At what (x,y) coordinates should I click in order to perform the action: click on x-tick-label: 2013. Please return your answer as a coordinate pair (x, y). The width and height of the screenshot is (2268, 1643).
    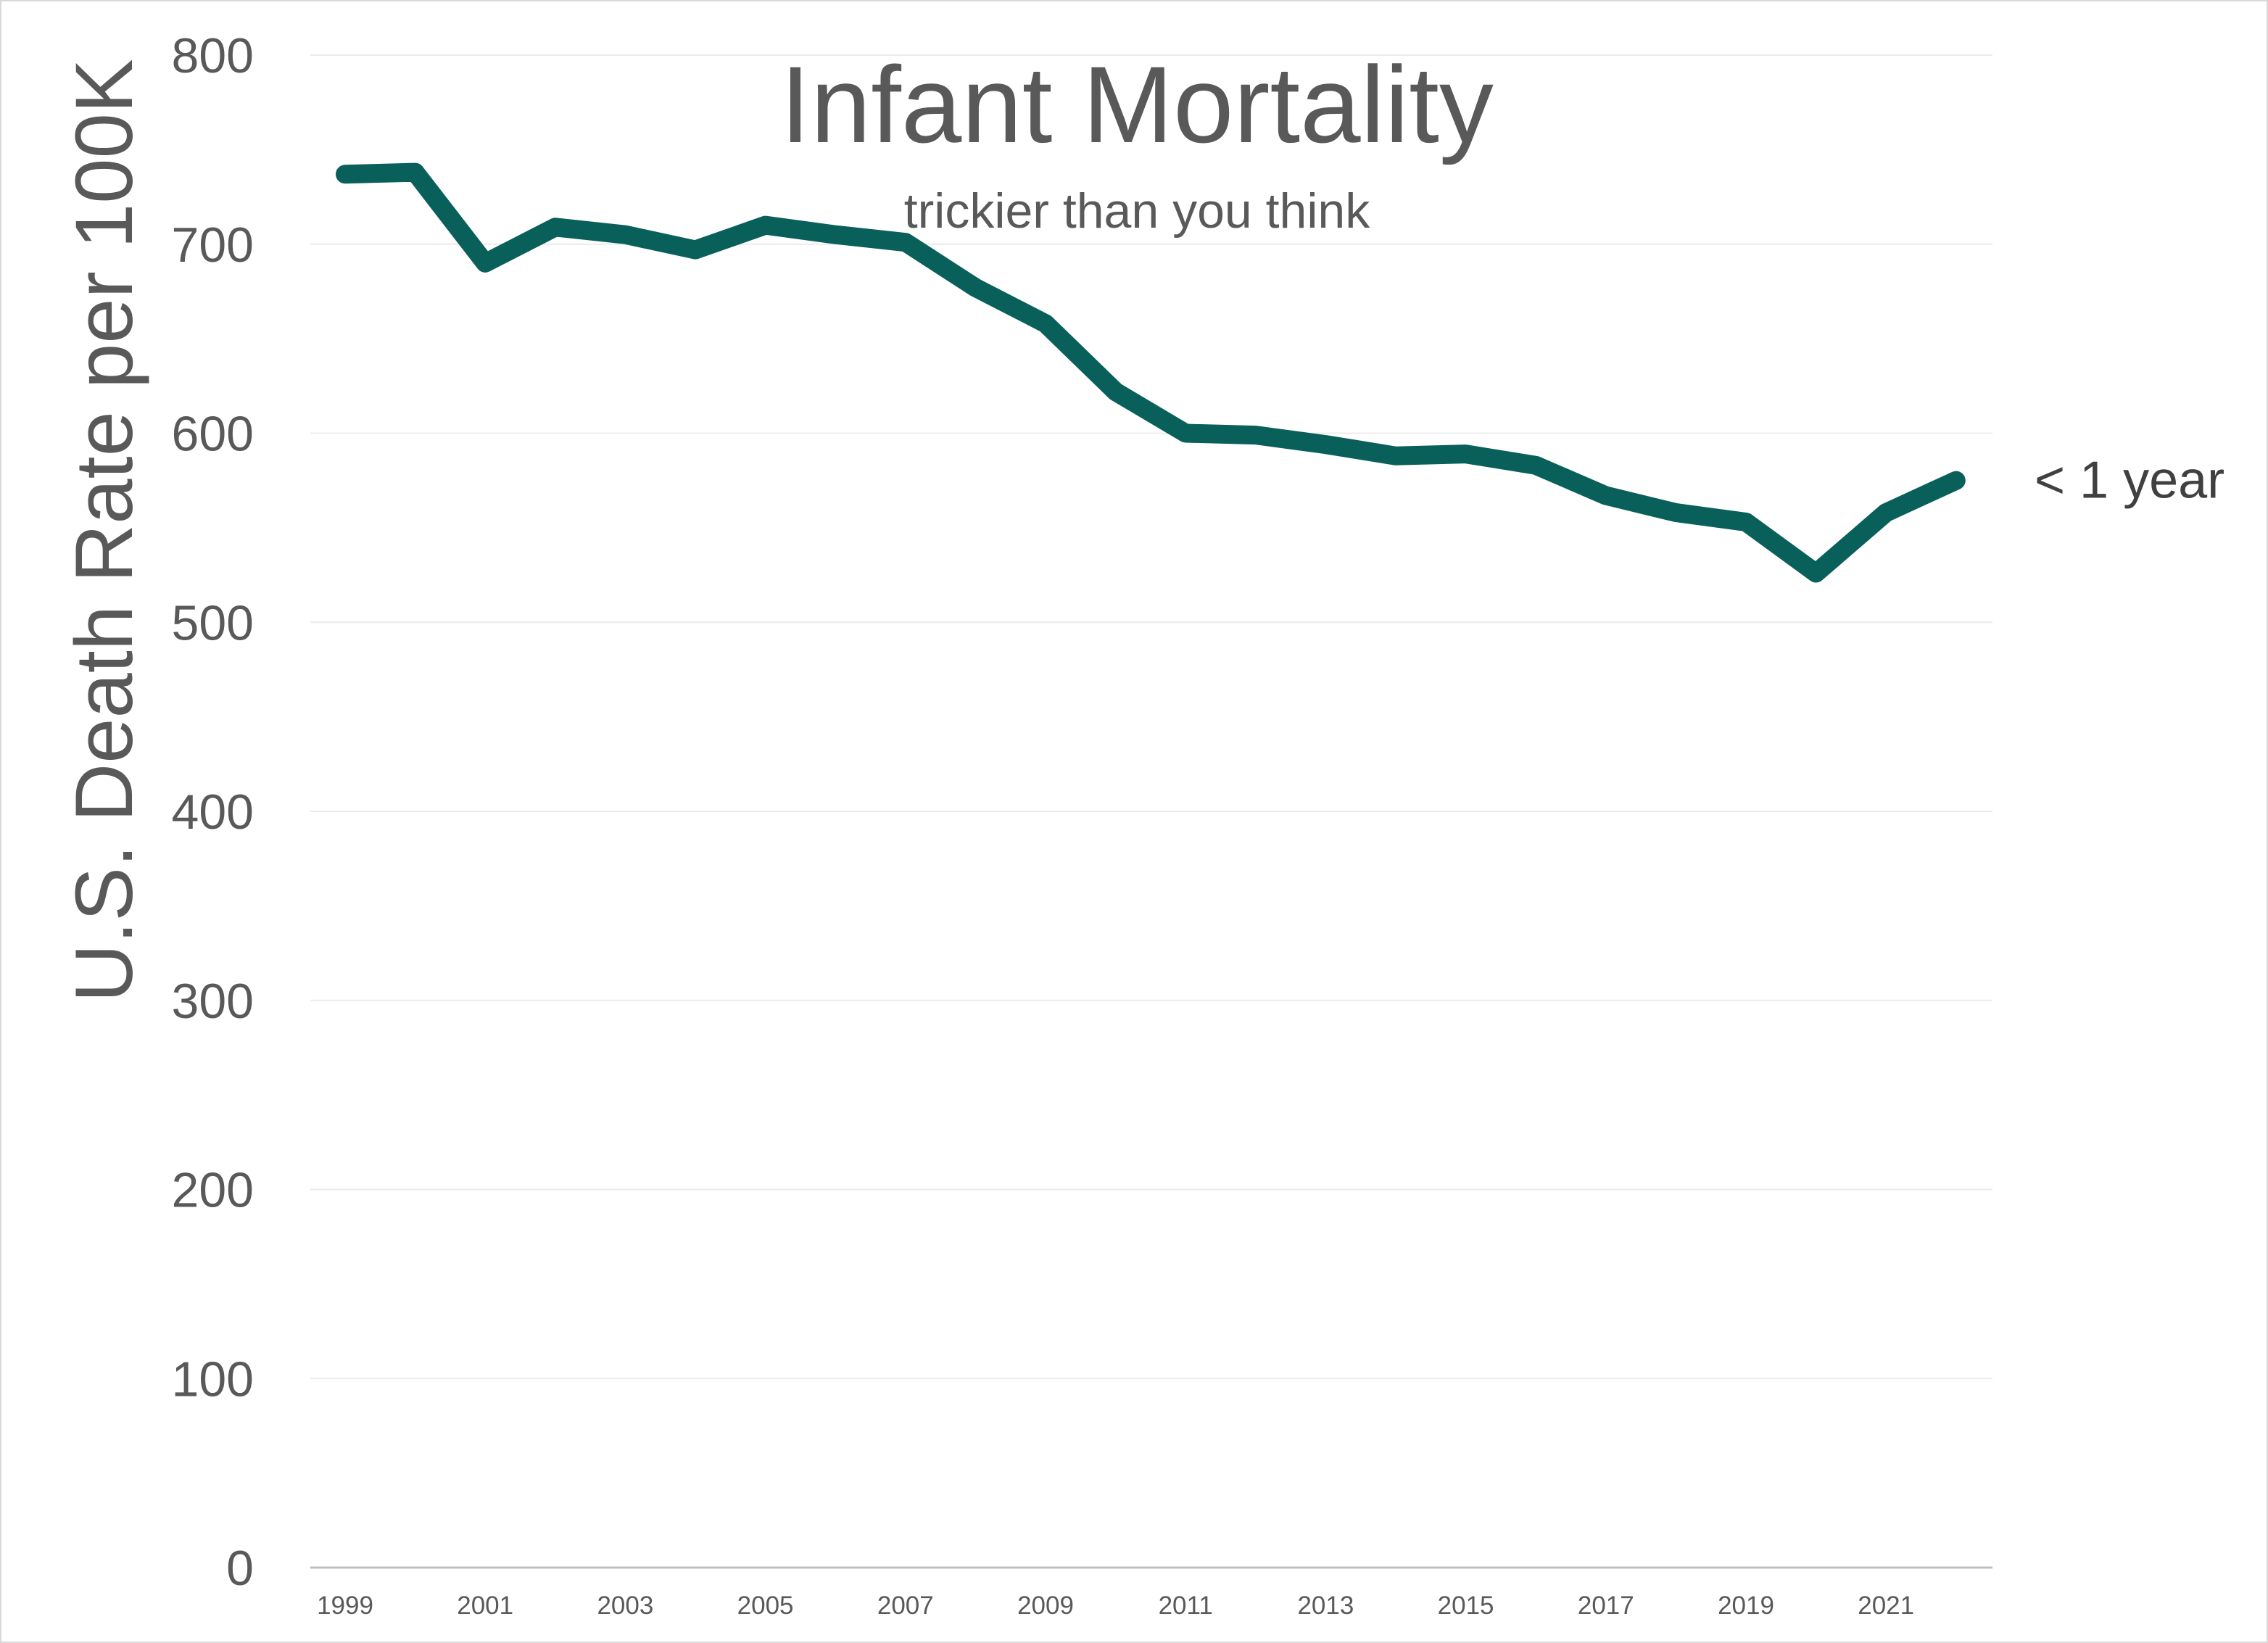
    Looking at the image, I should click on (1325, 1606).